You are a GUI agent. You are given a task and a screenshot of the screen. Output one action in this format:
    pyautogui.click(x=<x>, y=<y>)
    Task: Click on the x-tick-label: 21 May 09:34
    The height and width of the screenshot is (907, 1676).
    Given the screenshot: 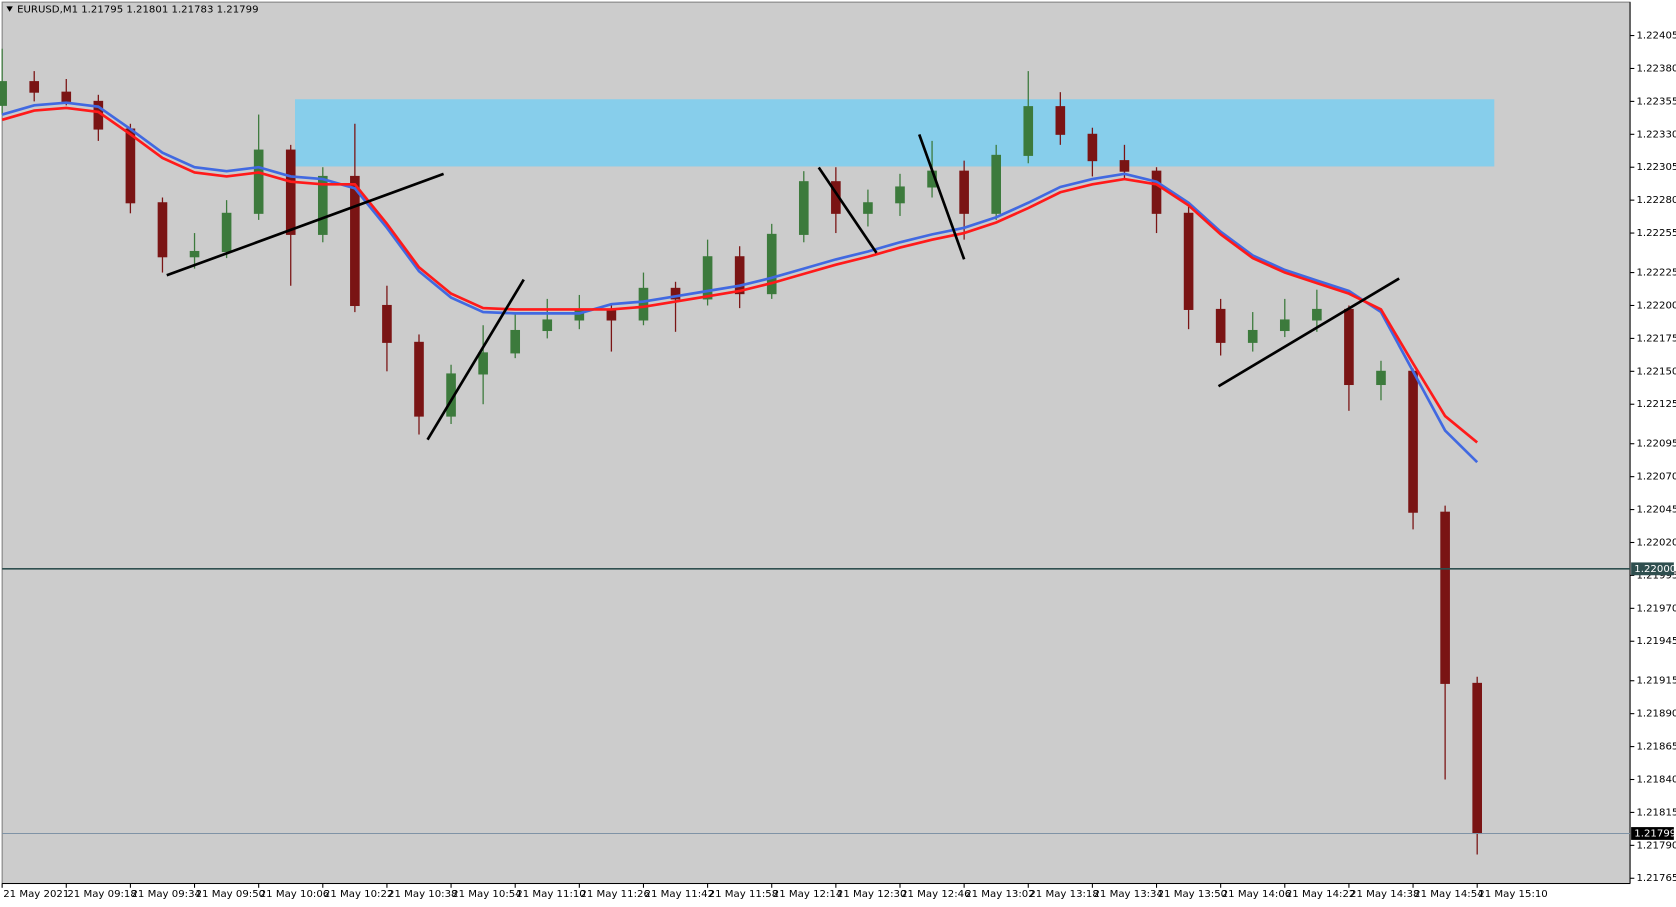 What is the action you would take?
    pyautogui.click(x=165, y=894)
    